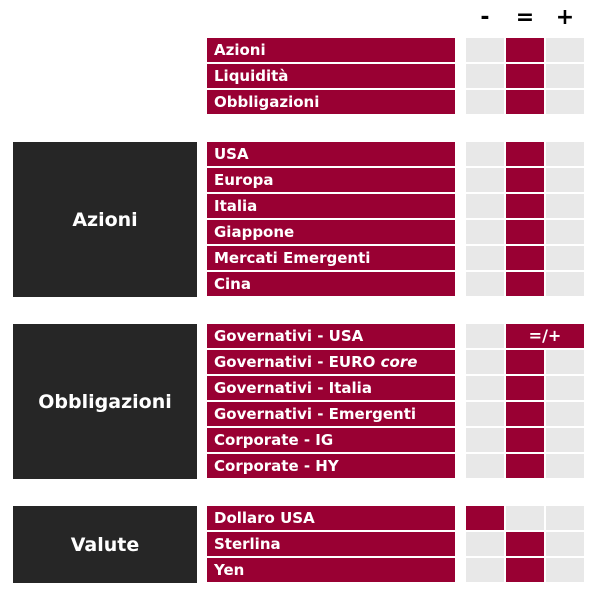 The height and width of the screenshot is (595, 593). What do you see at coordinates (331, 466) in the screenshot?
I see `row-label: Corporate - HY` at bounding box center [331, 466].